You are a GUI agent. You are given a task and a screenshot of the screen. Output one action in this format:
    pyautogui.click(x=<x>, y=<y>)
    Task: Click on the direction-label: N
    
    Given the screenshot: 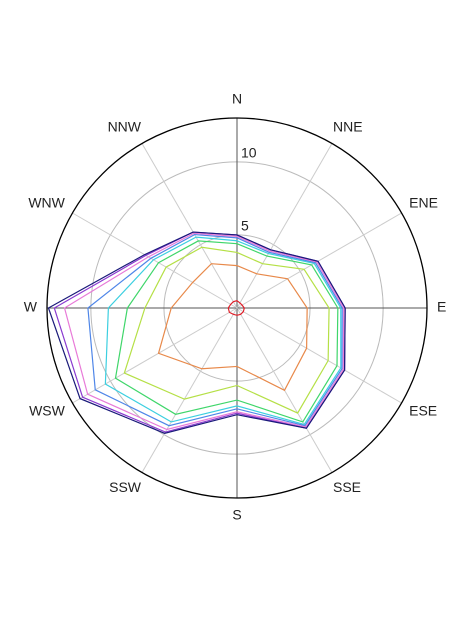 What is the action you would take?
    pyautogui.click(x=237, y=99)
    